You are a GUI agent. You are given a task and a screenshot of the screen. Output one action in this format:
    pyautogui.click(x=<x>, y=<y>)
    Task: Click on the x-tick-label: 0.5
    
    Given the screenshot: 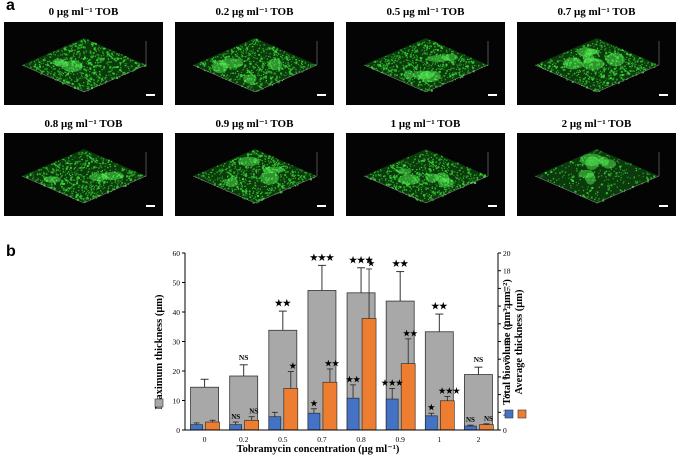 What is the action you would take?
    pyautogui.click(x=283, y=439)
    